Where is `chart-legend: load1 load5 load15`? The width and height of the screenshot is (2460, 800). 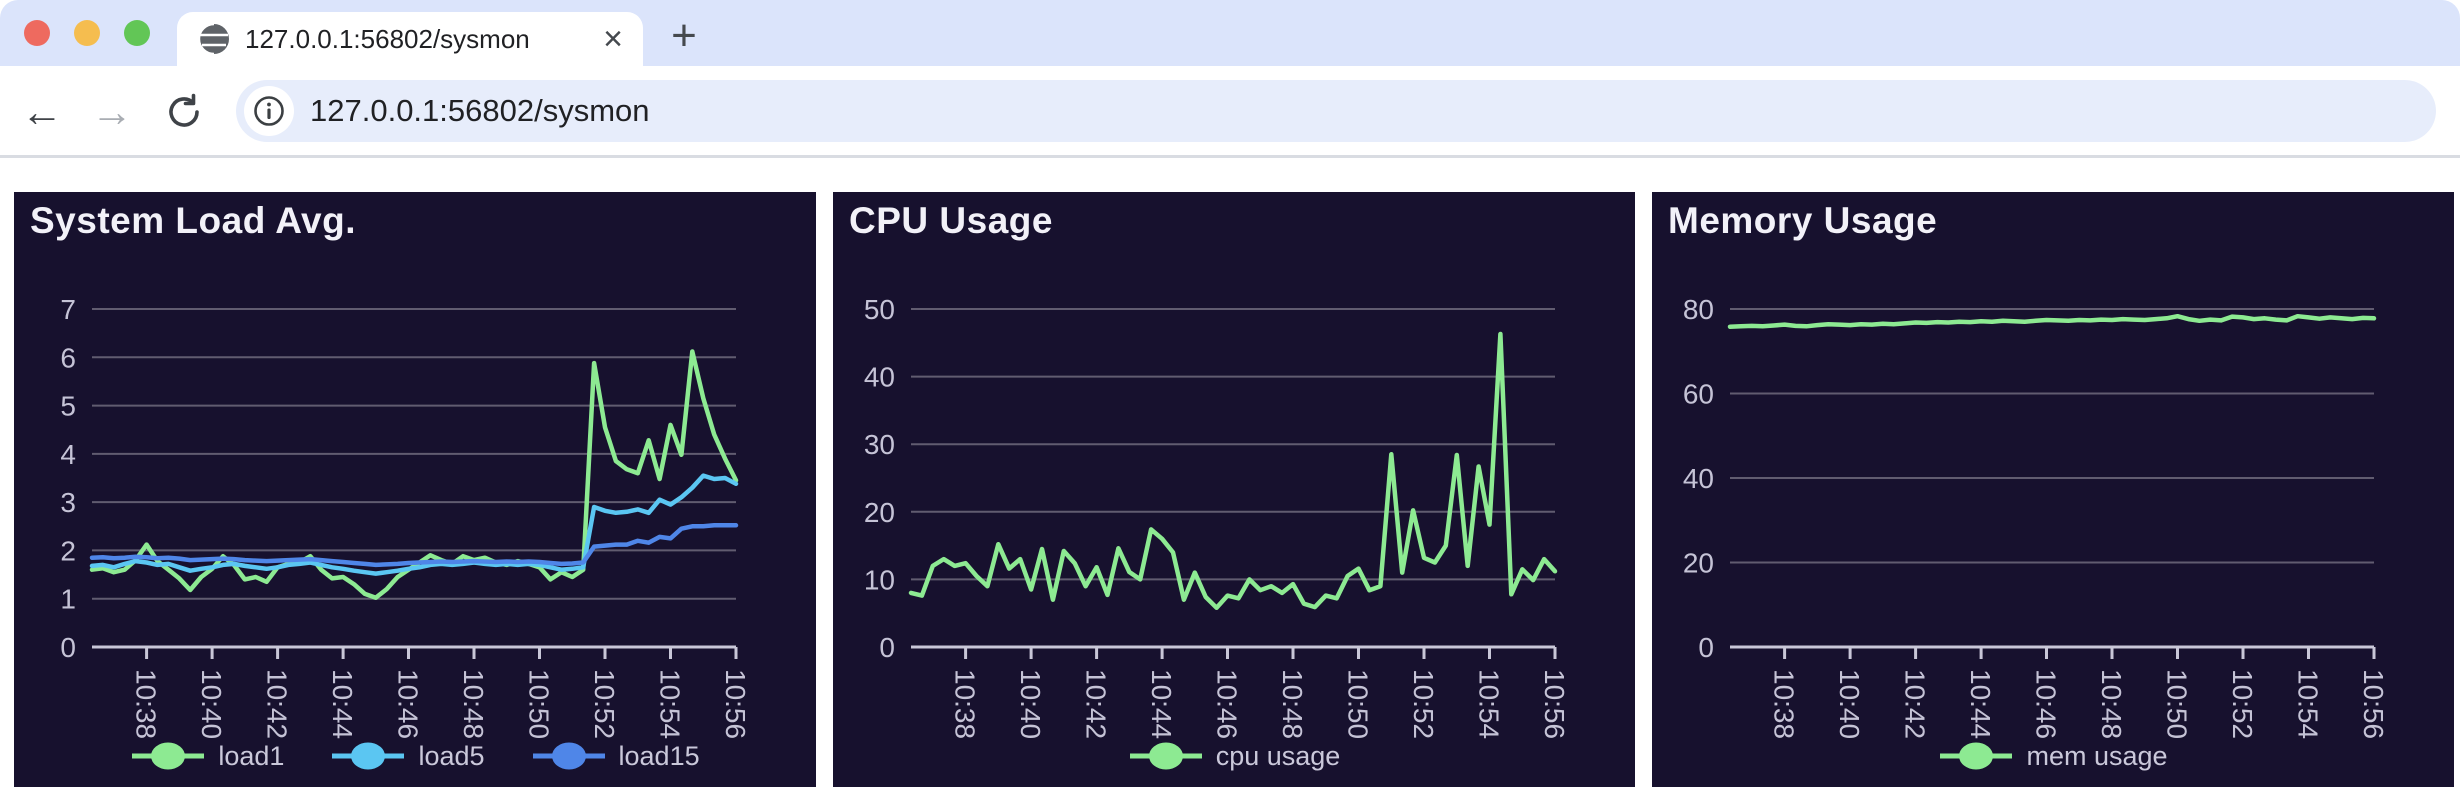
chart-legend: load1 load5 load15 is located at coordinates (415, 756).